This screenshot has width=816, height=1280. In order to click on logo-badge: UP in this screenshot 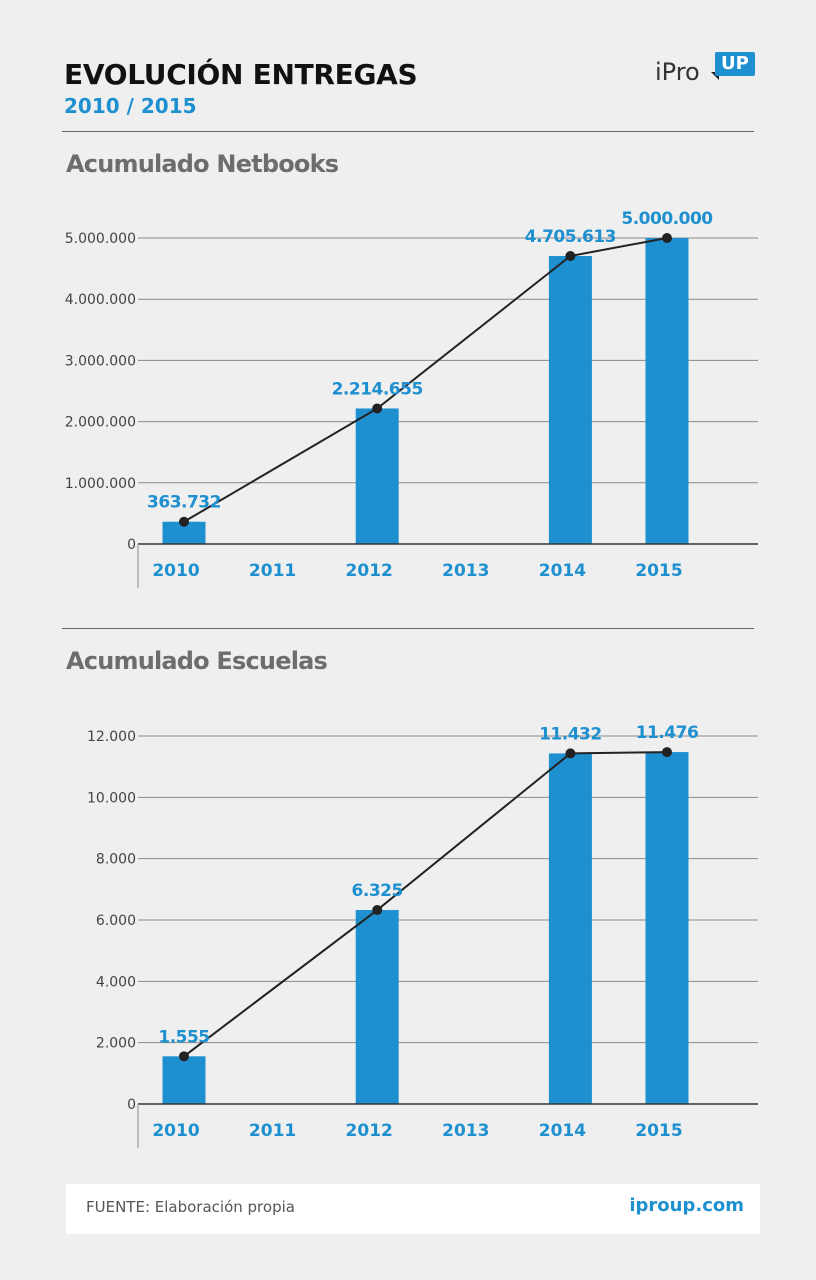, I will do `click(735, 64)`.